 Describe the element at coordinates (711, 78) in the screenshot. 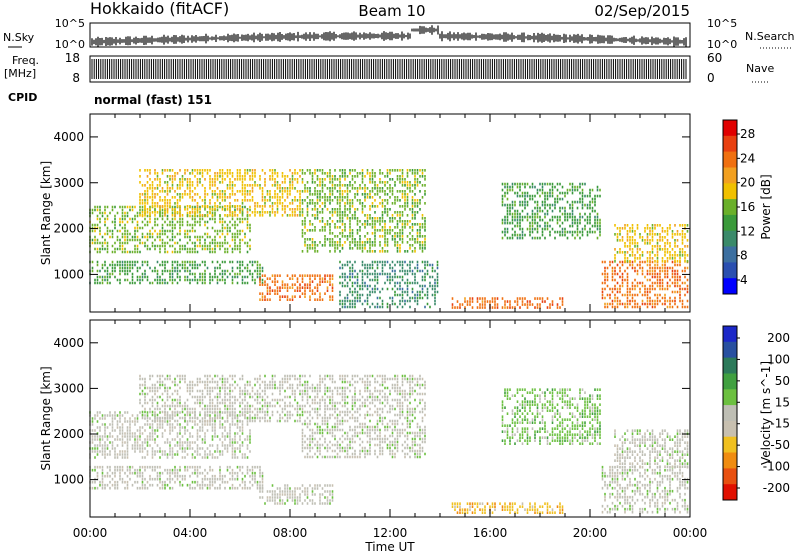

I see `nave-tick-low: 0` at that location.